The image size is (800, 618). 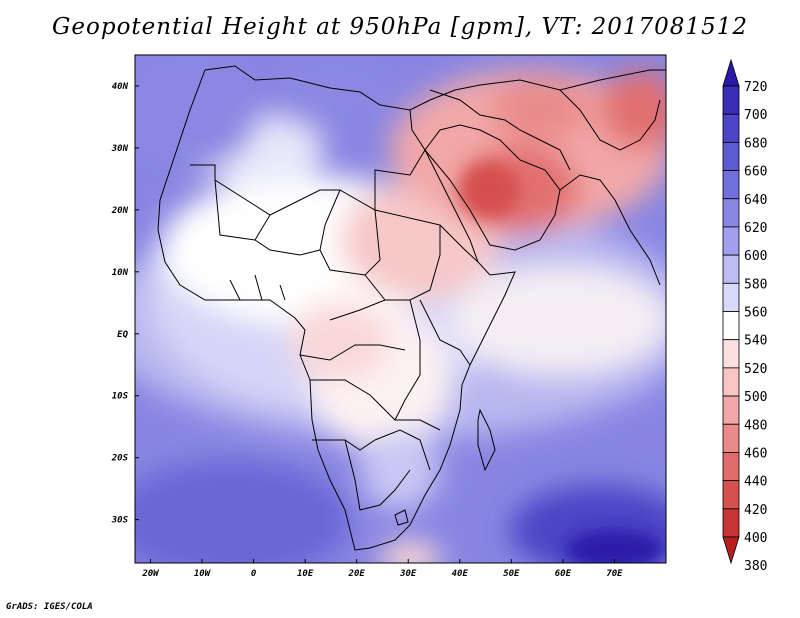 What do you see at coordinates (755, 341) in the screenshot?
I see `colorbar-label: 540` at bounding box center [755, 341].